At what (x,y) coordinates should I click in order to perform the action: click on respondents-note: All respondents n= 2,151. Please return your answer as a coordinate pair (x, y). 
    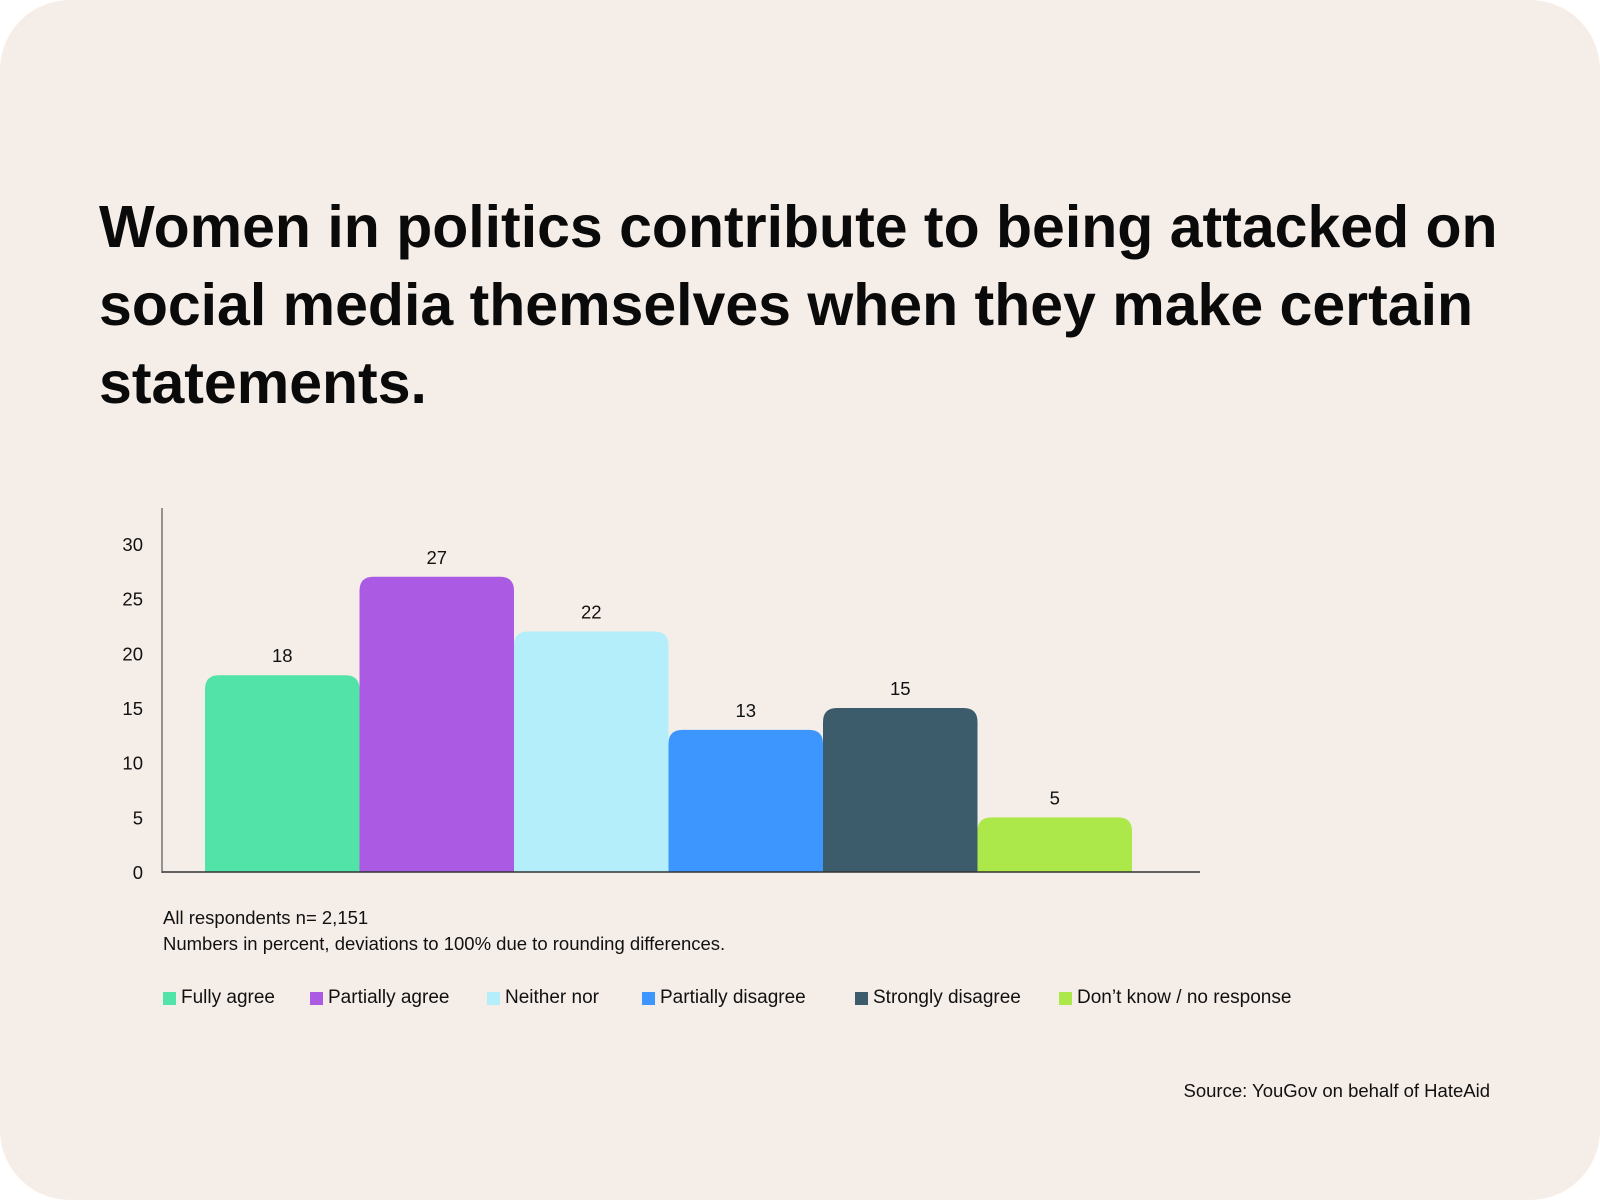
    Looking at the image, I should click on (266, 917).